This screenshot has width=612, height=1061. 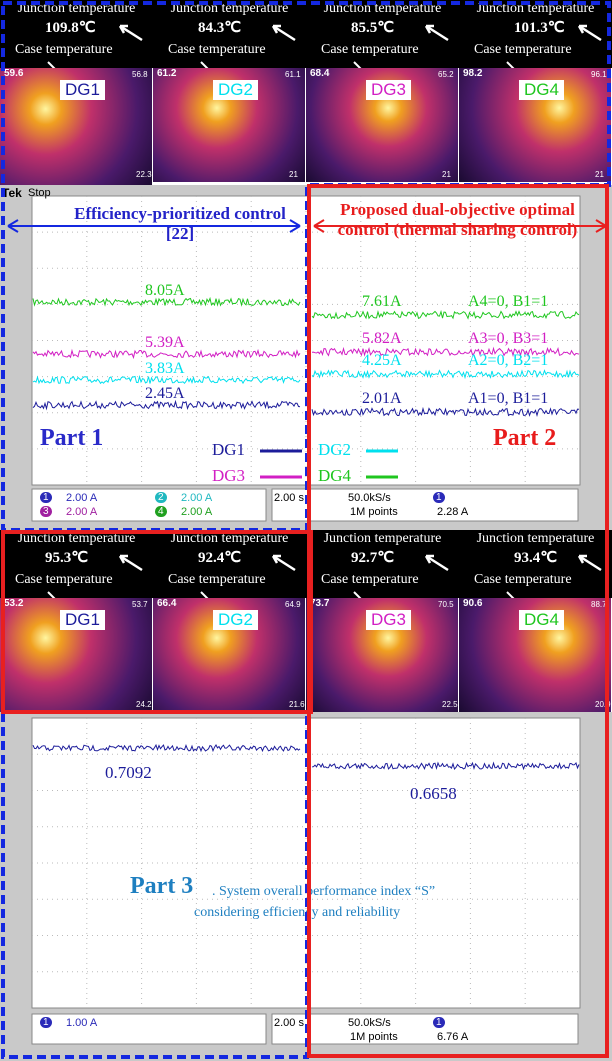 I want to click on legend-label: DG4, so click(x=335, y=475).